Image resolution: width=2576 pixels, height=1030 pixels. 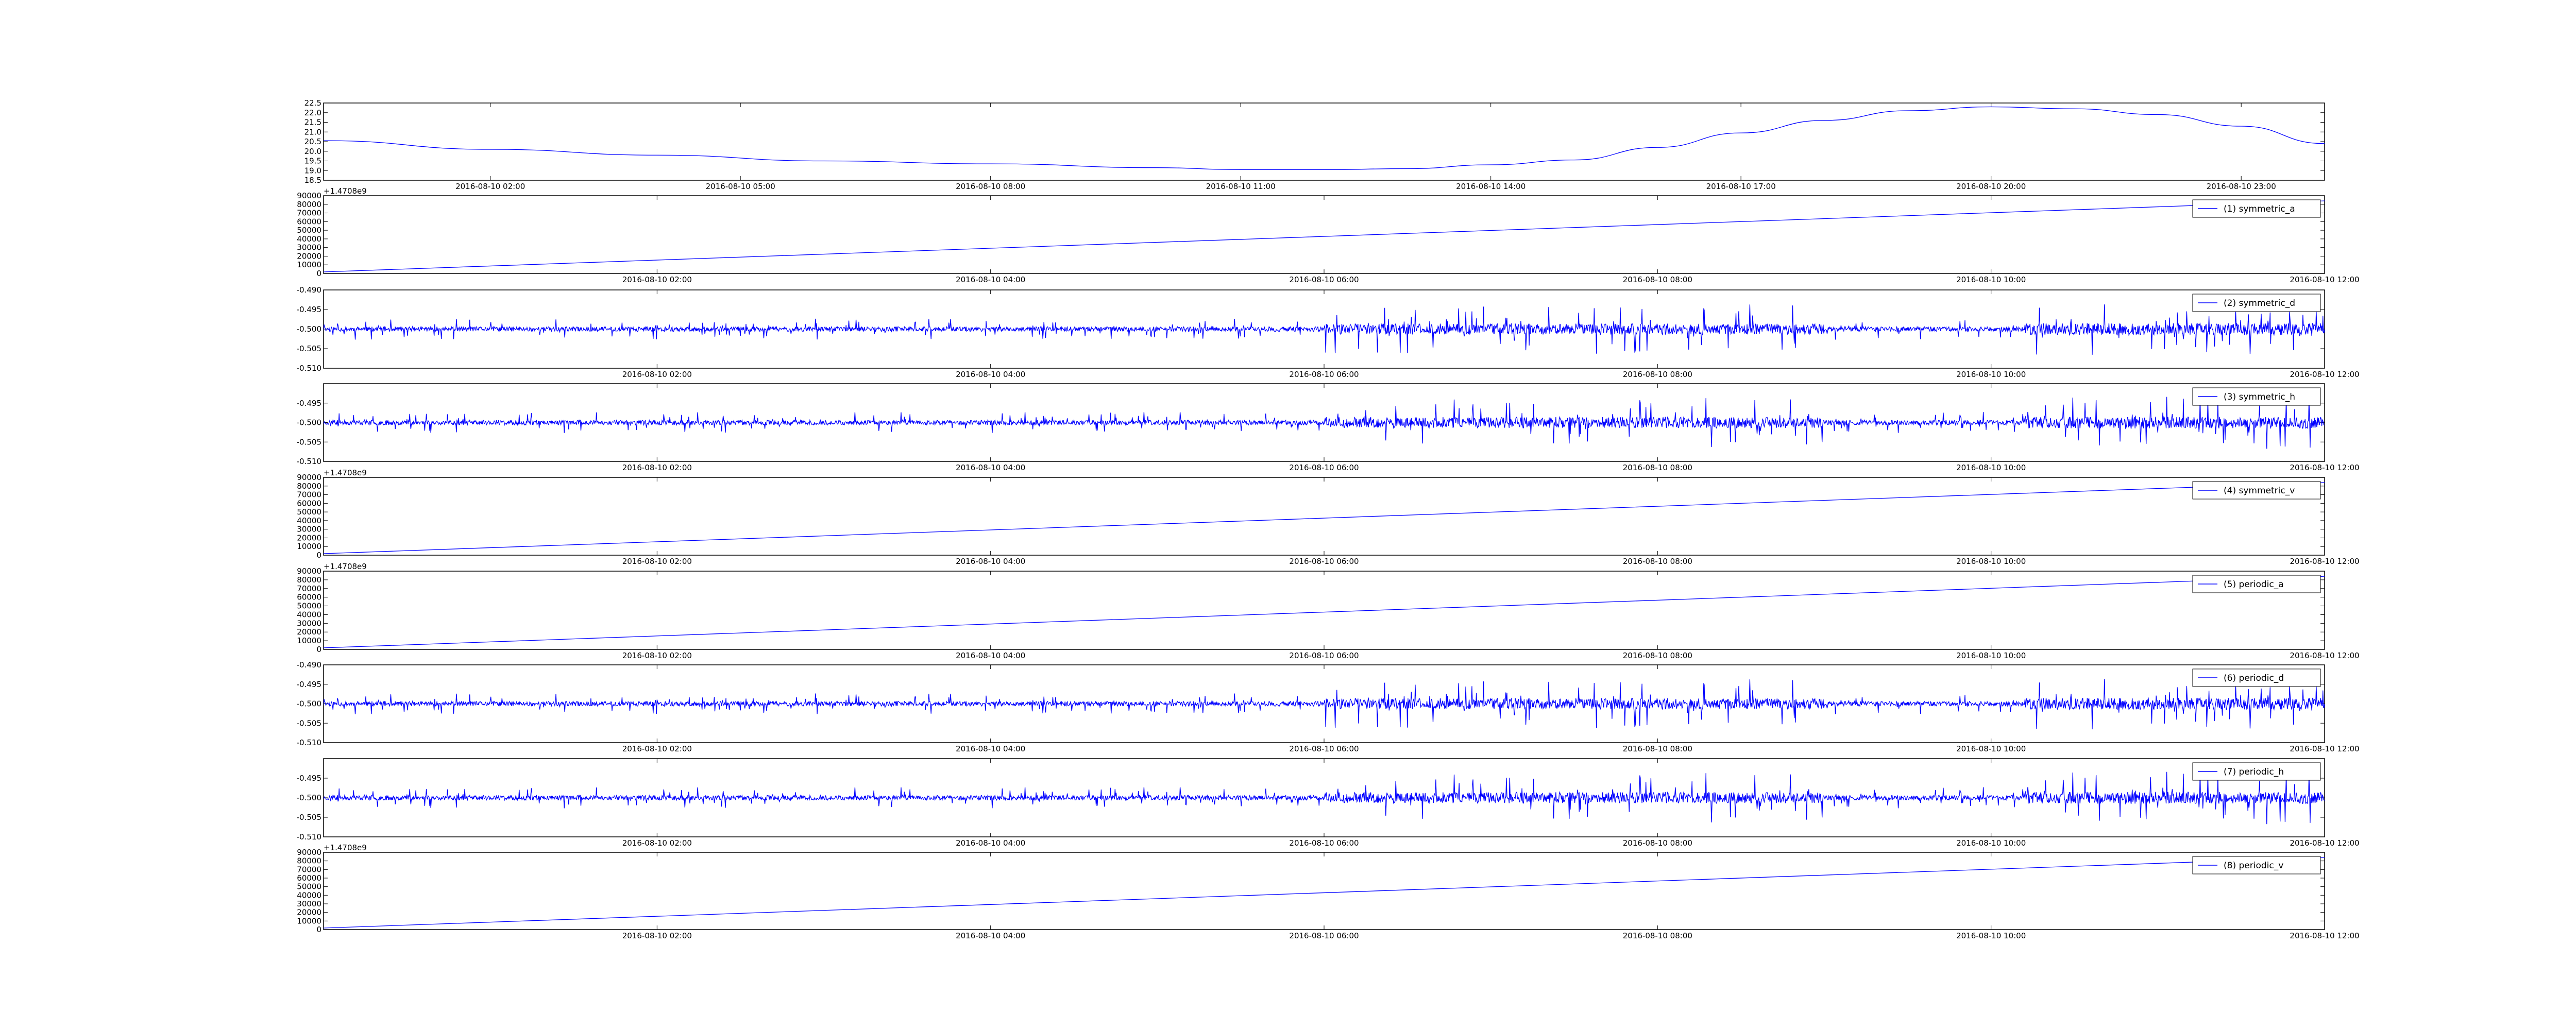 I want to click on y-tick-label: 18.5, so click(x=312, y=180).